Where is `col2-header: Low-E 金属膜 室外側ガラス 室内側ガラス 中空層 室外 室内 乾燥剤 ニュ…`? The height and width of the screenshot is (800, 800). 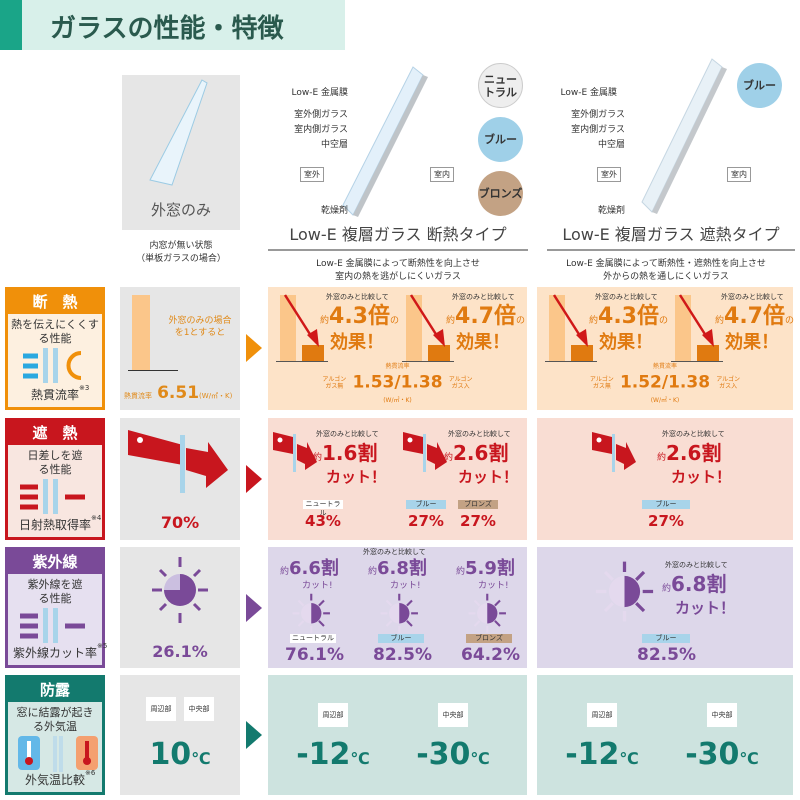
col2-header: Low-E 金属膜 室外側ガラス 室内側ガラス 中空層 室外 室内 乾燥剤 ニュ… is located at coordinates (398, 153).